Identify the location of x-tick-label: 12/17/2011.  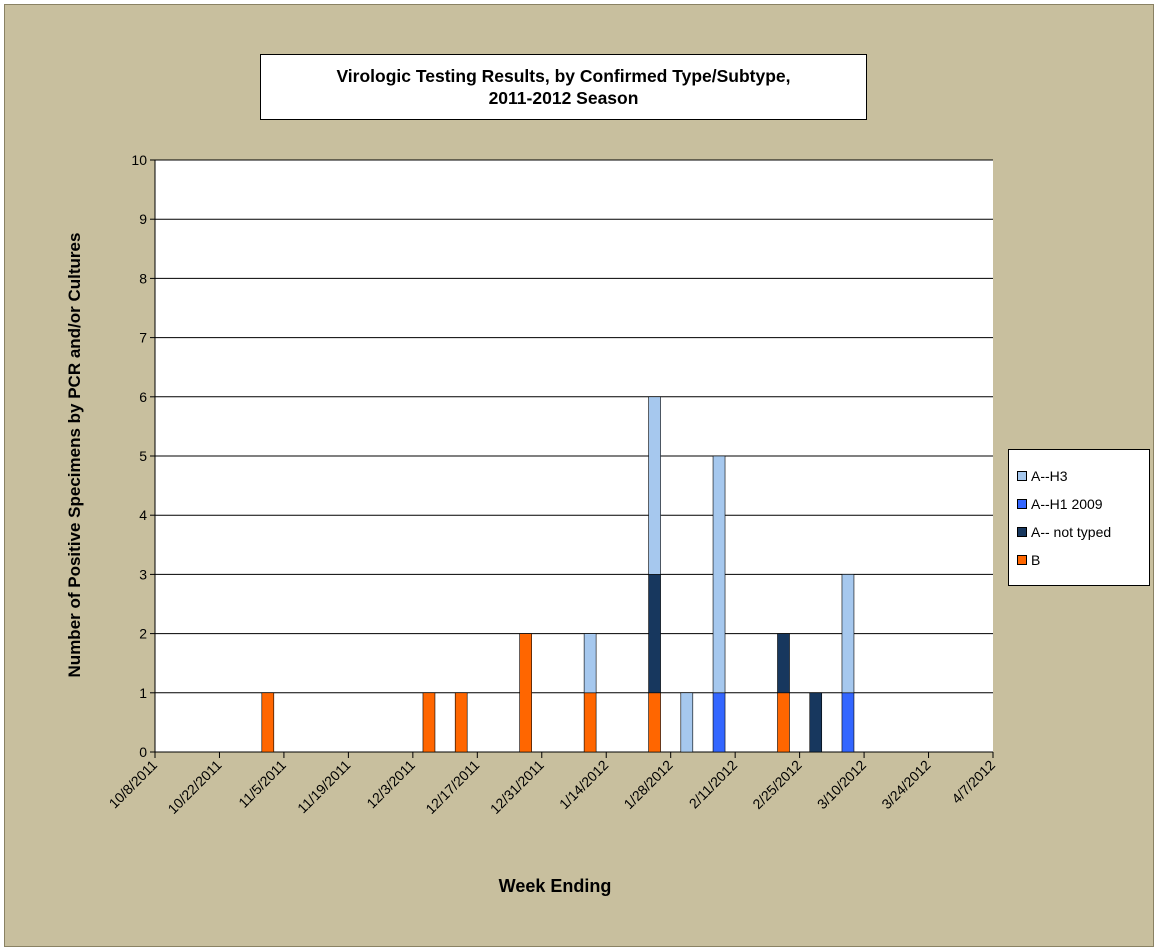
(452, 787).